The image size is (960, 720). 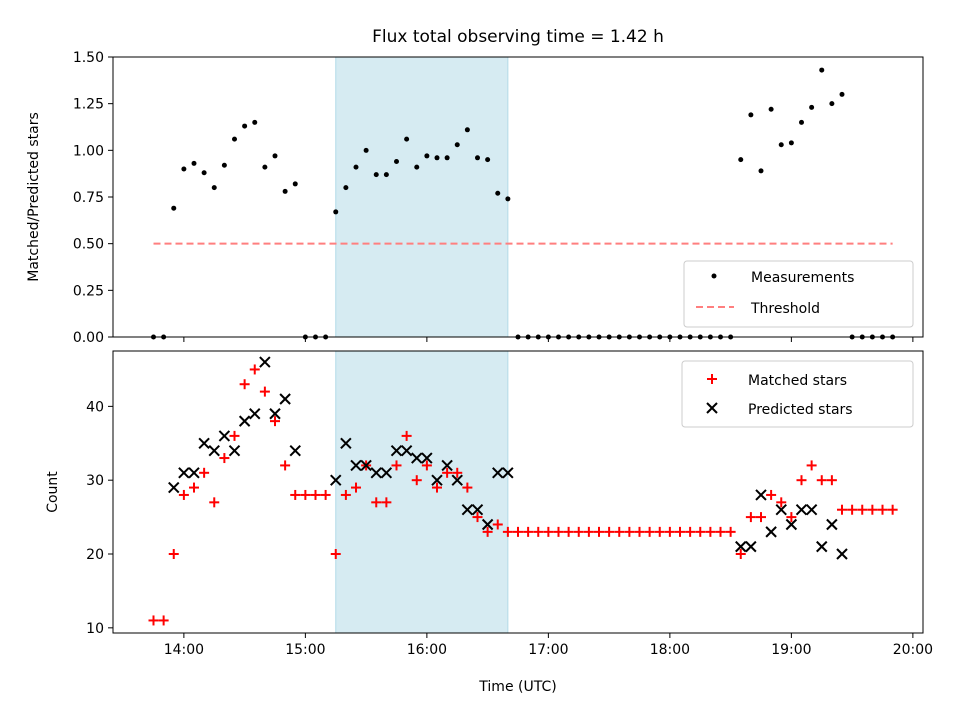 What do you see at coordinates (88, 338) in the screenshot?
I see `top-y-tick-label: 0.00` at bounding box center [88, 338].